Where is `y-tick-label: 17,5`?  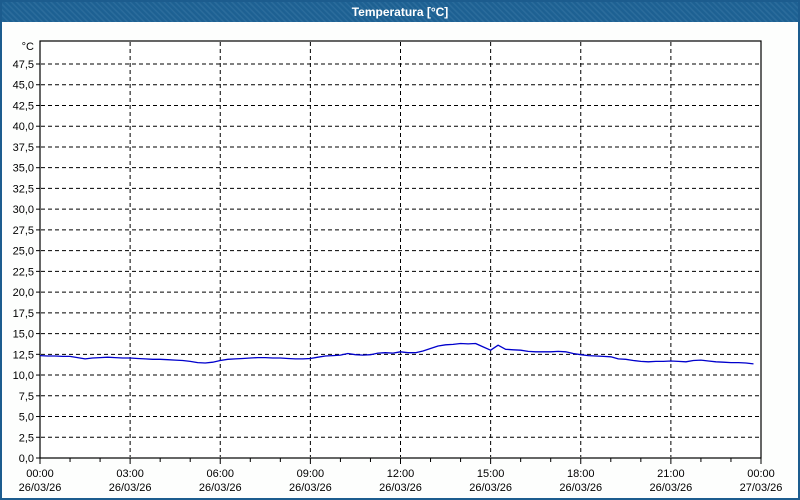 y-tick-label: 17,5 is located at coordinates (23, 314).